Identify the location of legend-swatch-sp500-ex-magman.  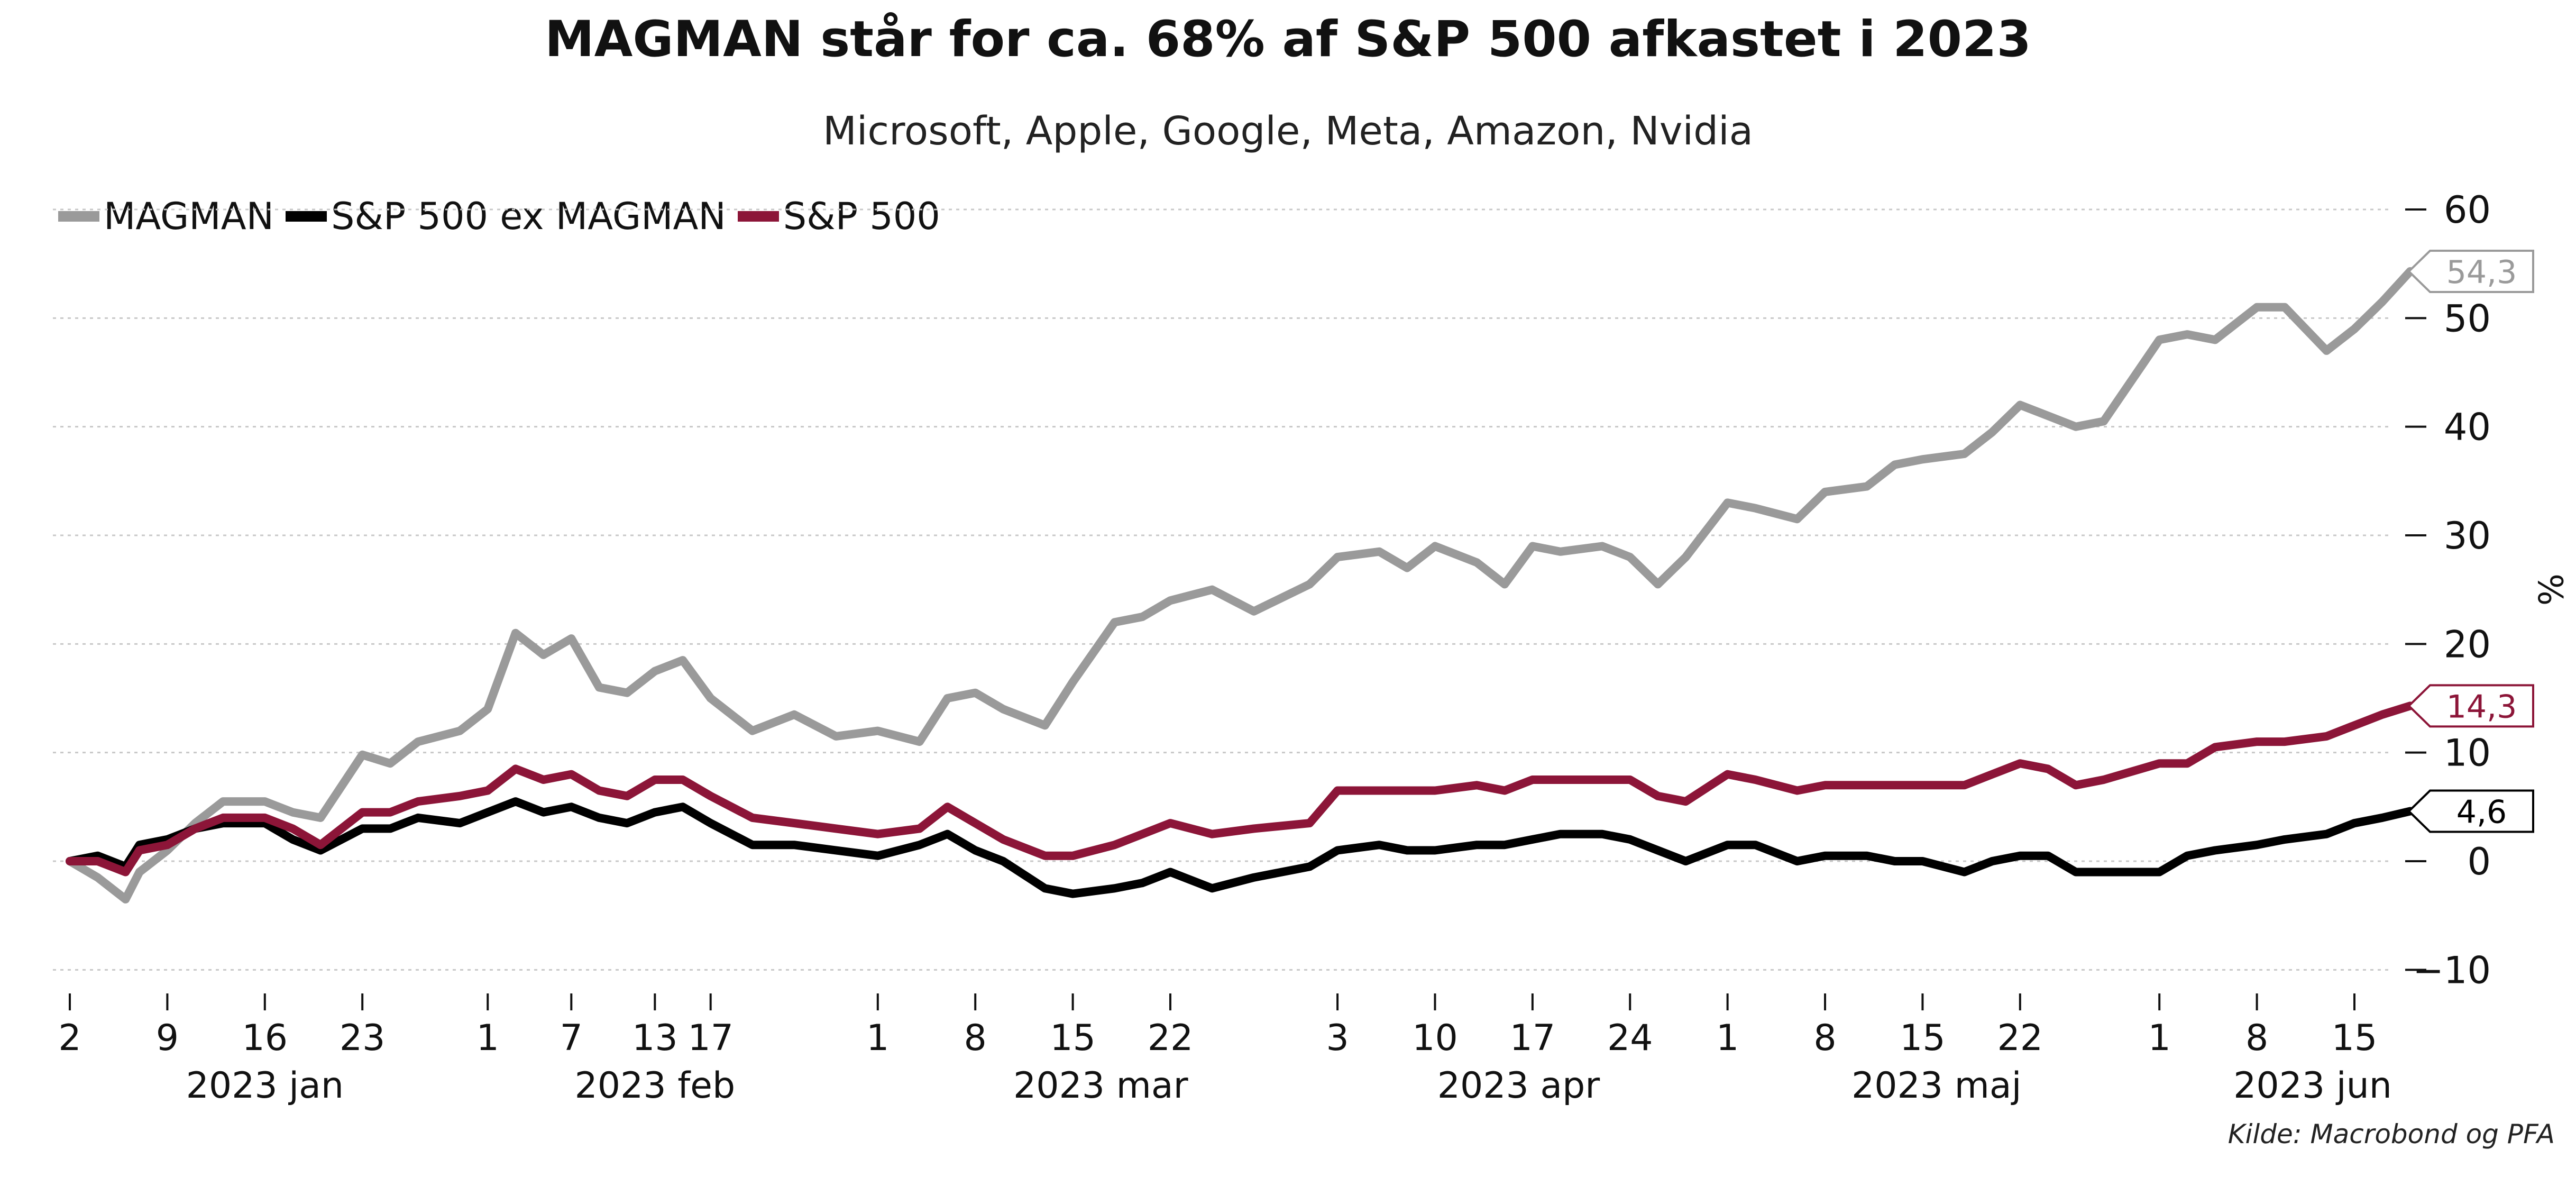
(306, 216).